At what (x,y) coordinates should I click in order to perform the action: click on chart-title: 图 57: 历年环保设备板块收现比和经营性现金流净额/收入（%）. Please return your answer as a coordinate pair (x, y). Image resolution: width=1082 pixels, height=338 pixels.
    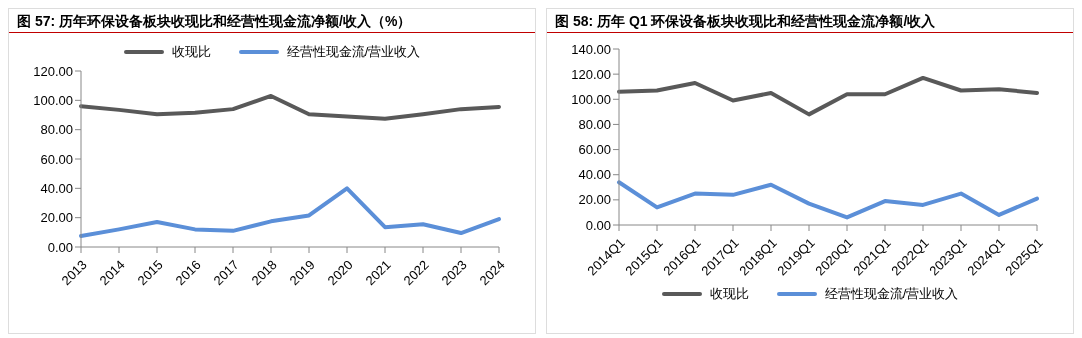
    Looking at the image, I should click on (272, 21).